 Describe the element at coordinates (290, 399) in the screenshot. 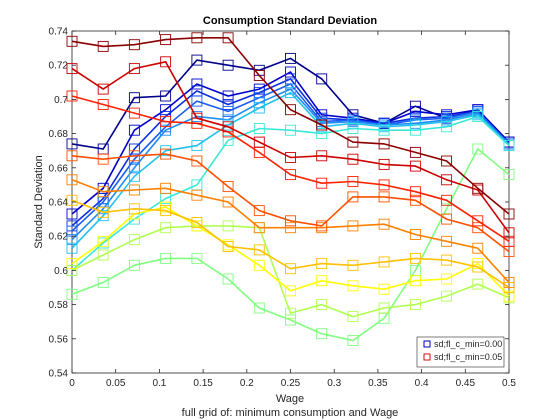

I see `x-axis-label: Wage` at that location.